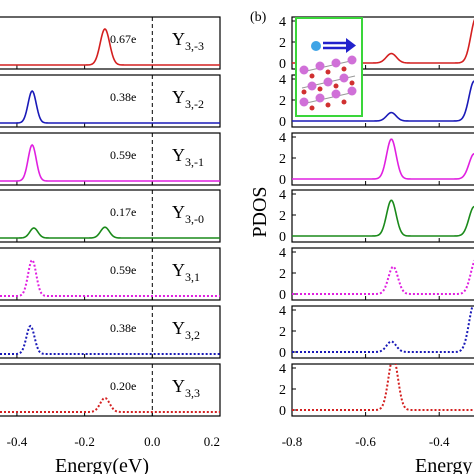  I want to click on adatom-icon, so click(316, 46).